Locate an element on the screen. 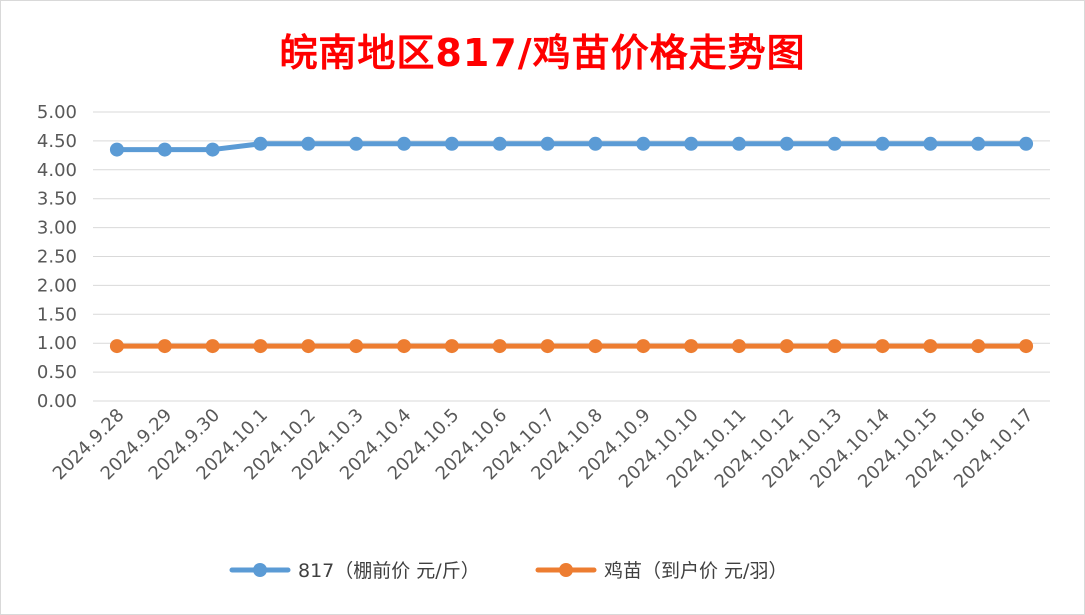  chart-title: 皖南地区817/鸡苗价格走势图 is located at coordinates (542, 53).